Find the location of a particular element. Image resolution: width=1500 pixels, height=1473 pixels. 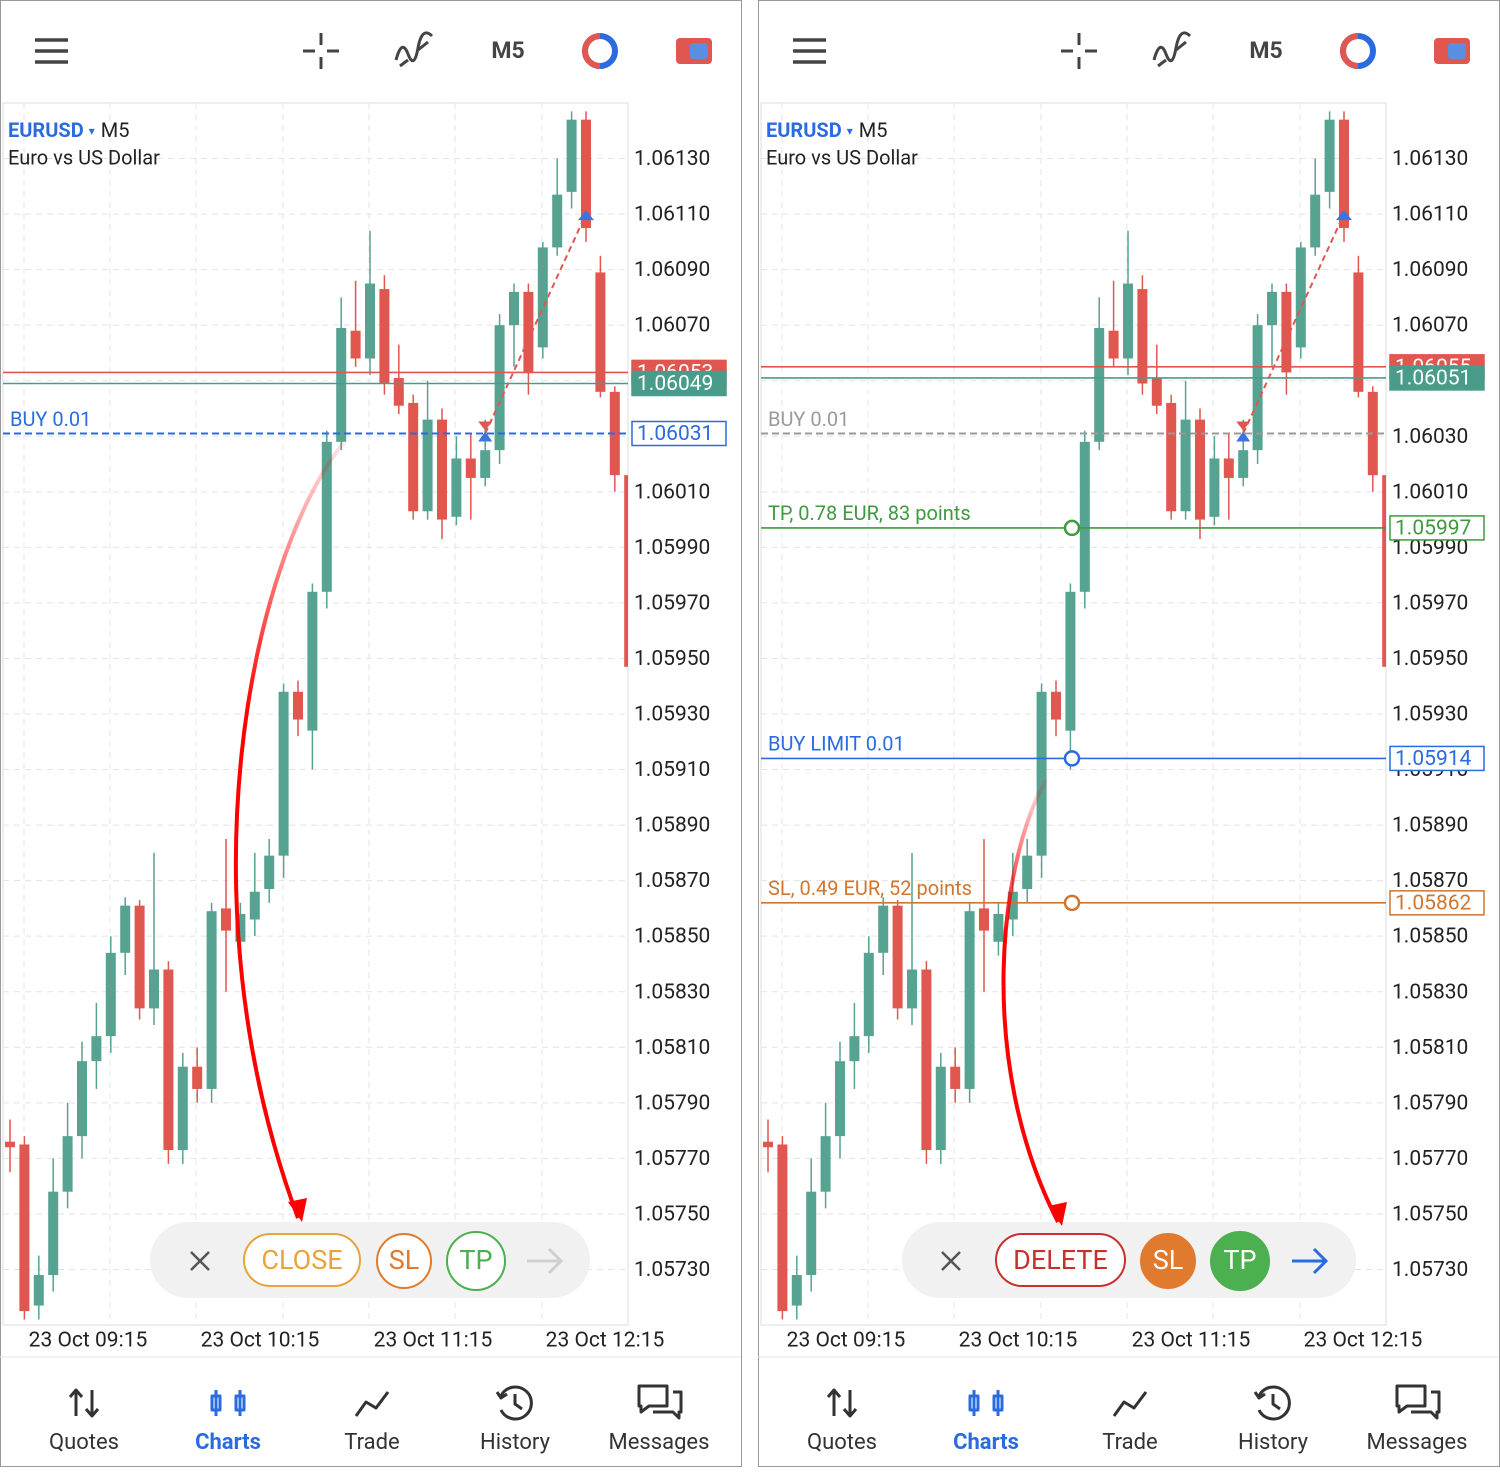

y-tick-label: 1.05830 is located at coordinates (672, 992).